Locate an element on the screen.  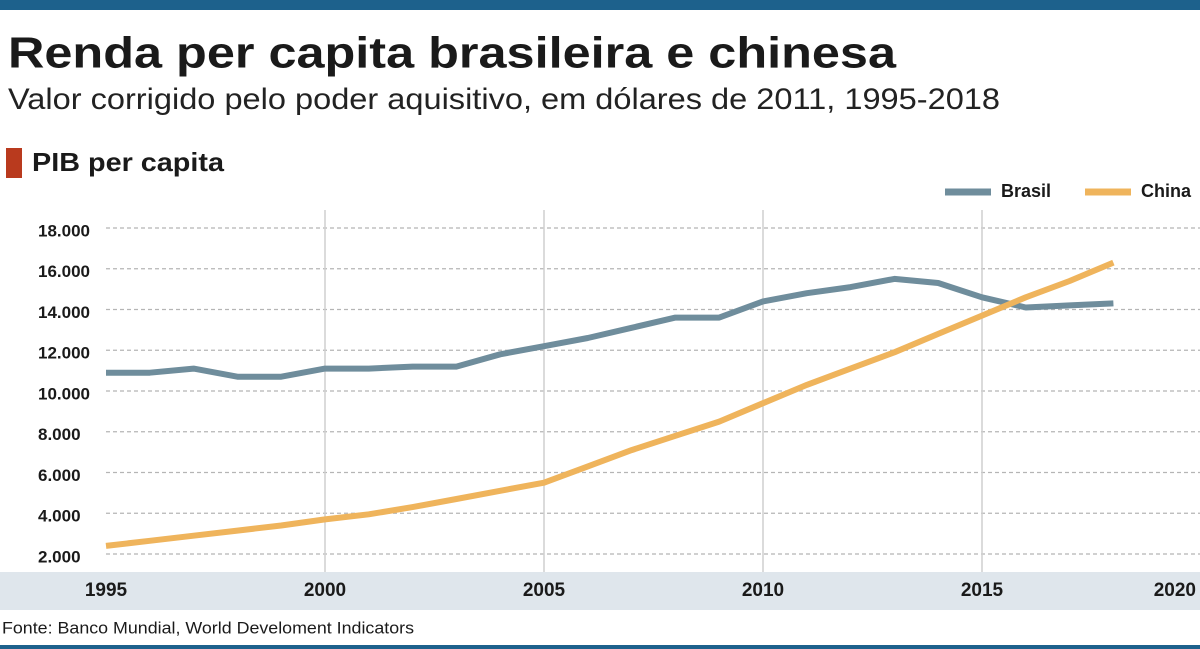
y-tick-label: 14.000 is located at coordinates (64, 312).